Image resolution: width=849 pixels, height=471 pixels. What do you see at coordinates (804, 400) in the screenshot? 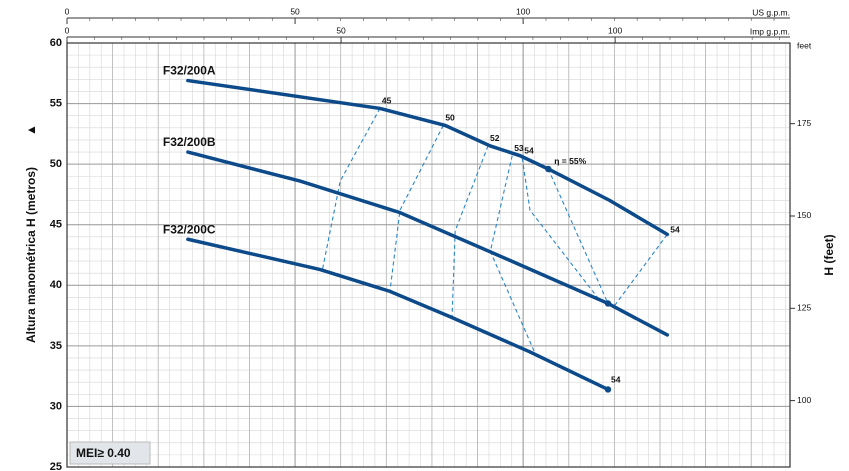
I see `y2-tick-label: 100` at bounding box center [804, 400].